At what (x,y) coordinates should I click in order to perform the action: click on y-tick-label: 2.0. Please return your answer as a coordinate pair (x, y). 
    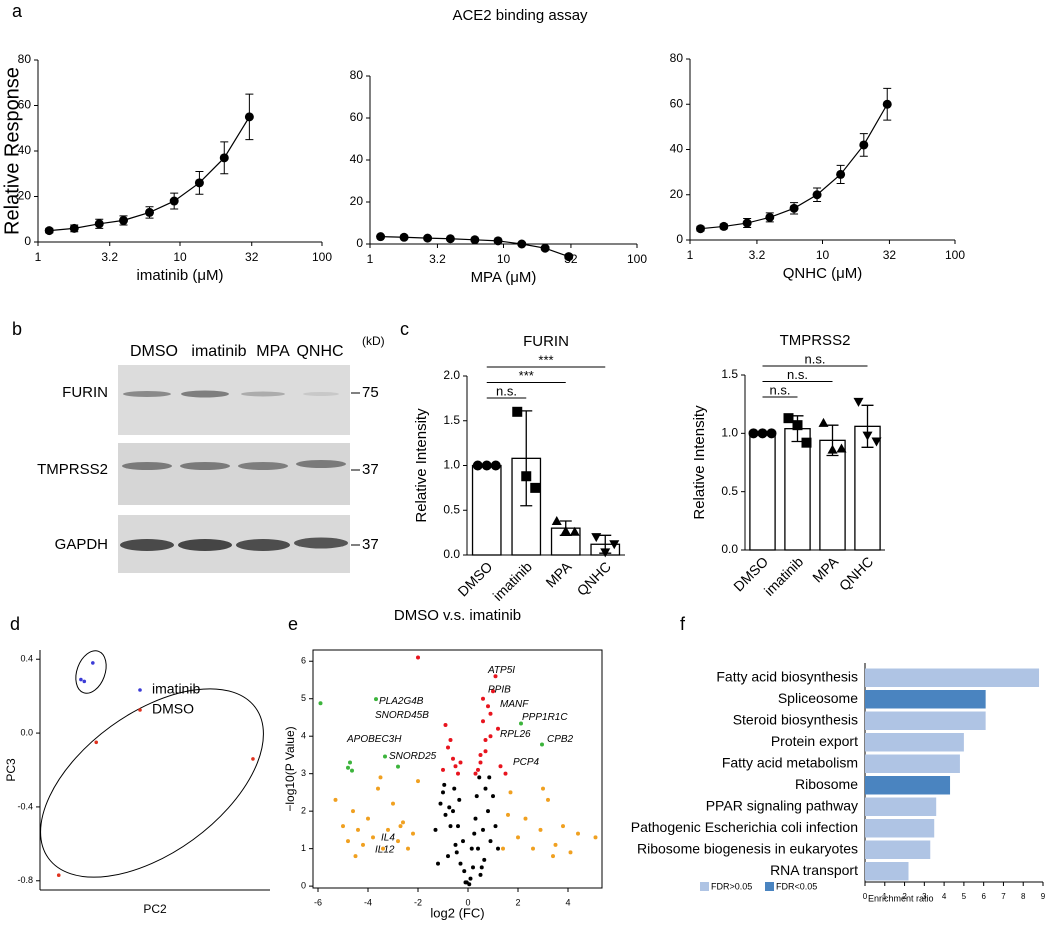
    Looking at the image, I should click on (451, 375).